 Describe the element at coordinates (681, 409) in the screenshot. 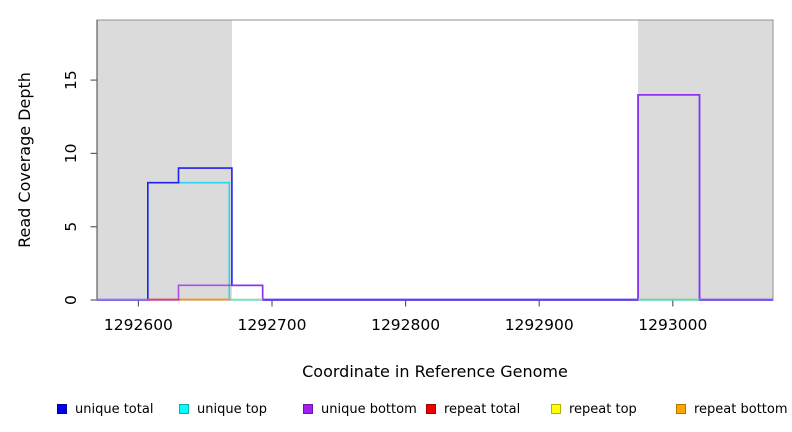

I see `repeat-bottom-swatch-icon` at that location.